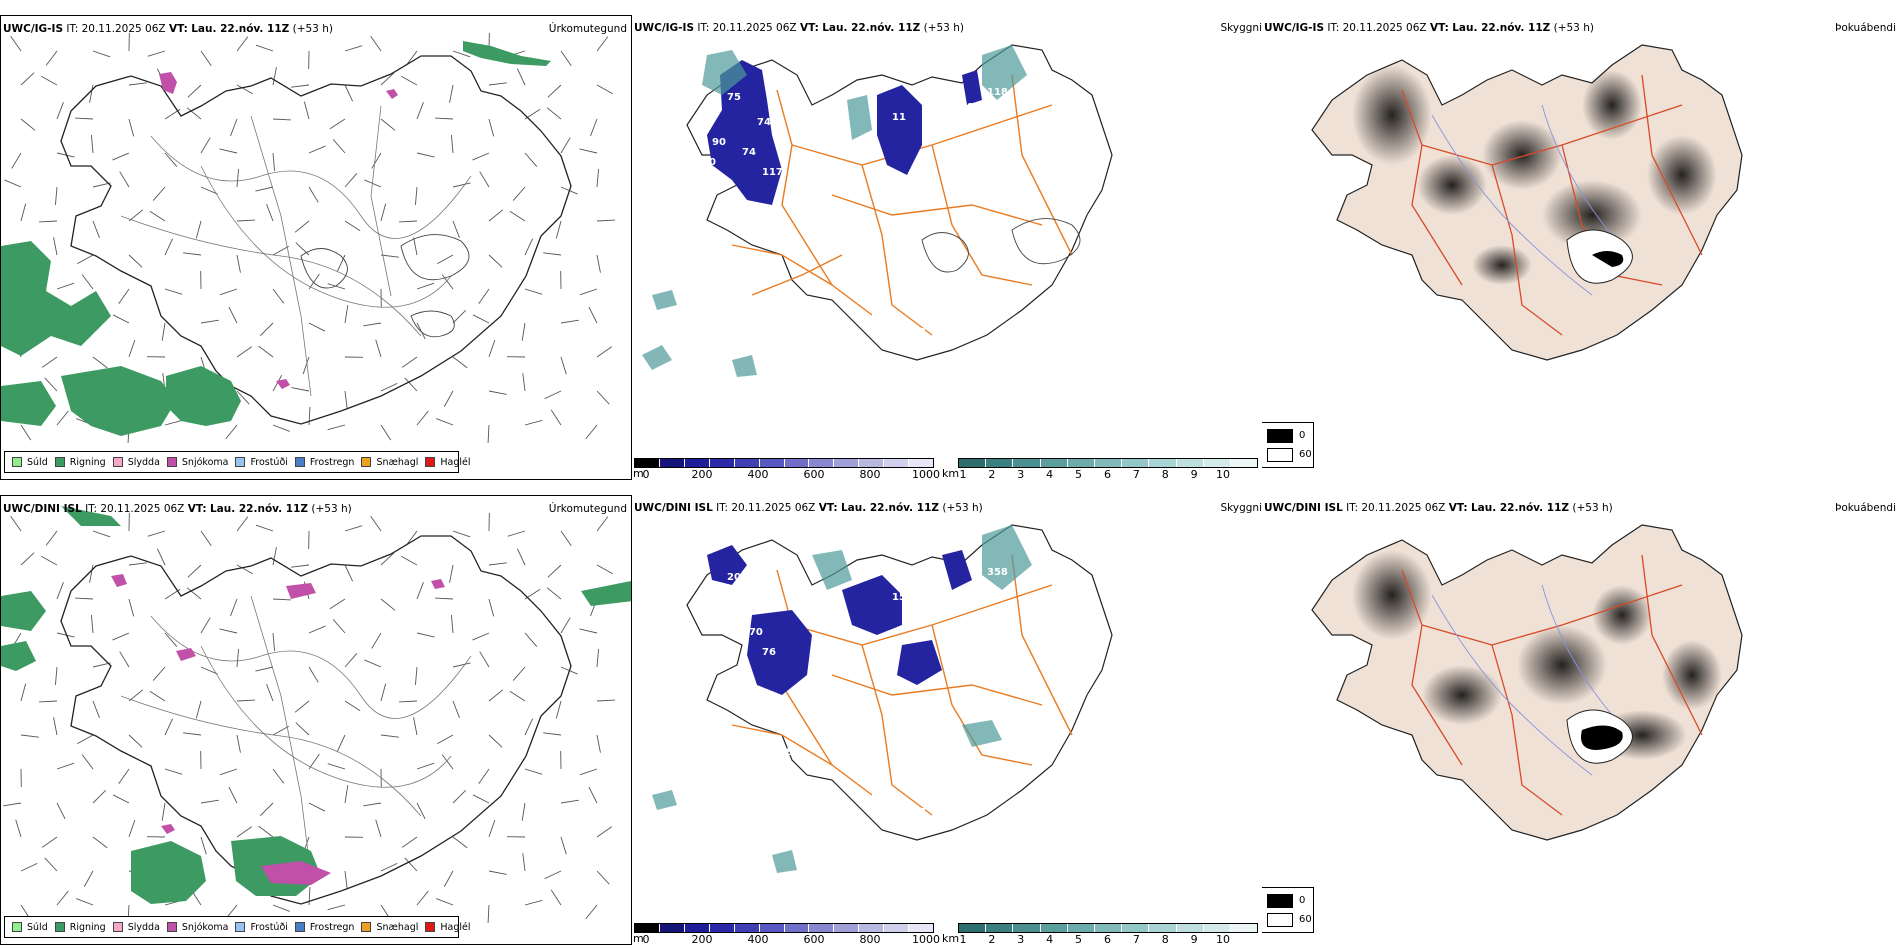  Describe the element at coordinates (1050, 474) in the screenshot. I see `colorbar-tick: 4` at that location.